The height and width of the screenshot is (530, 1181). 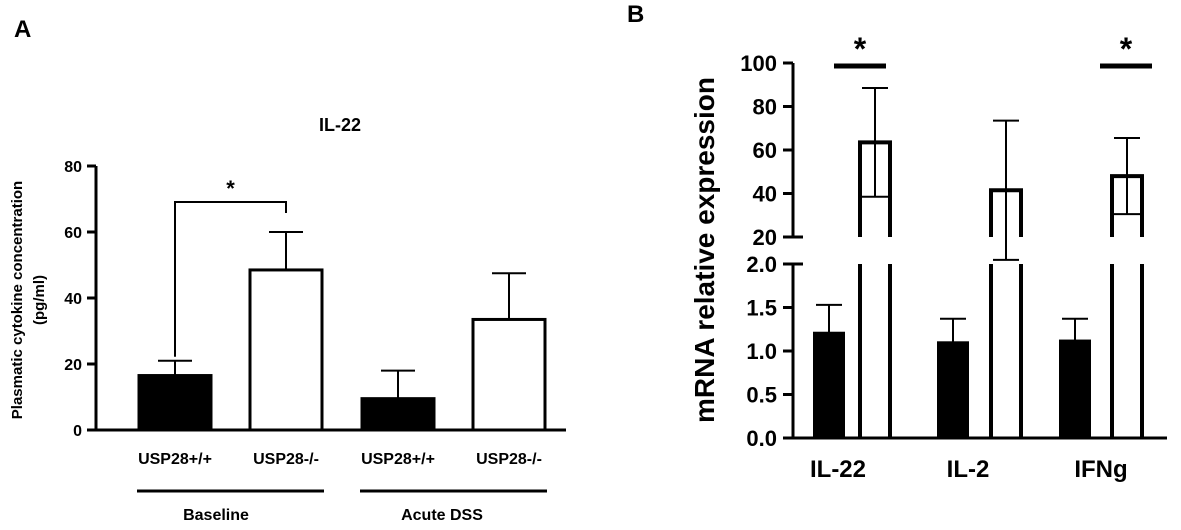 What do you see at coordinates (216, 515) in the screenshot?
I see `panel-a-group-label-baseline: Baseline` at bounding box center [216, 515].